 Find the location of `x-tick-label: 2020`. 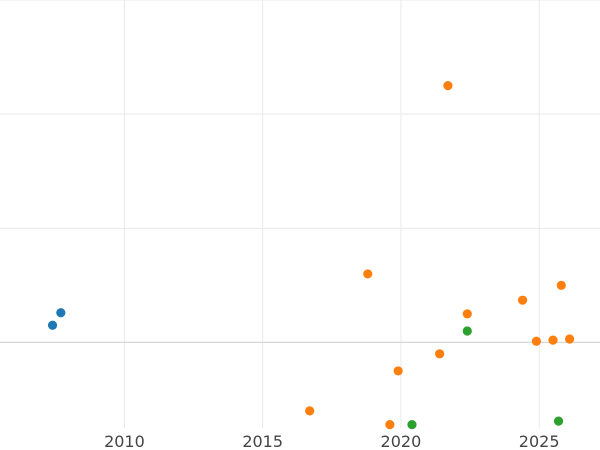

x-tick-label: 2020 is located at coordinates (401, 441).